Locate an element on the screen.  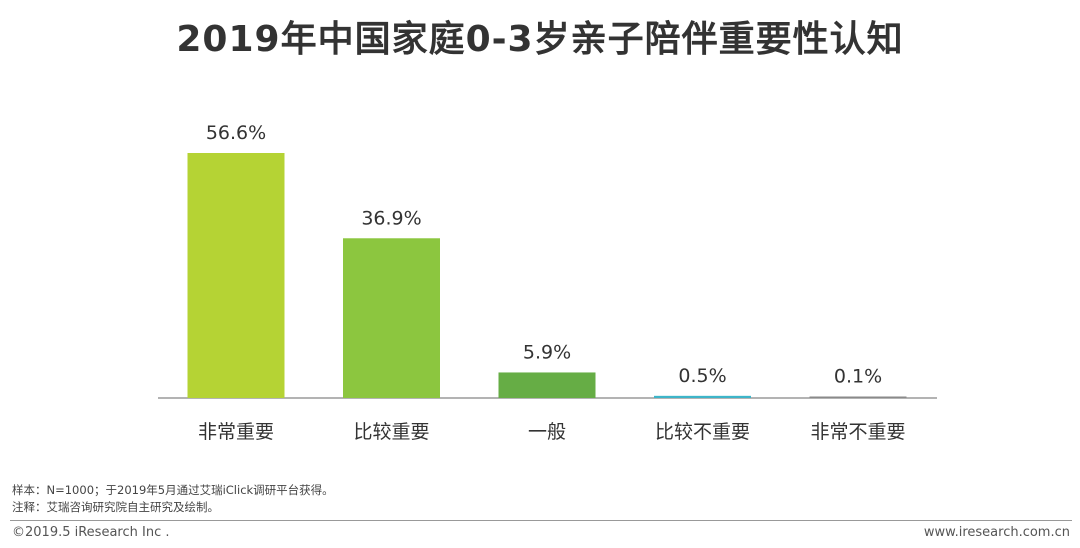
website-link: www.iresearch.com.cn is located at coordinates (996, 532).